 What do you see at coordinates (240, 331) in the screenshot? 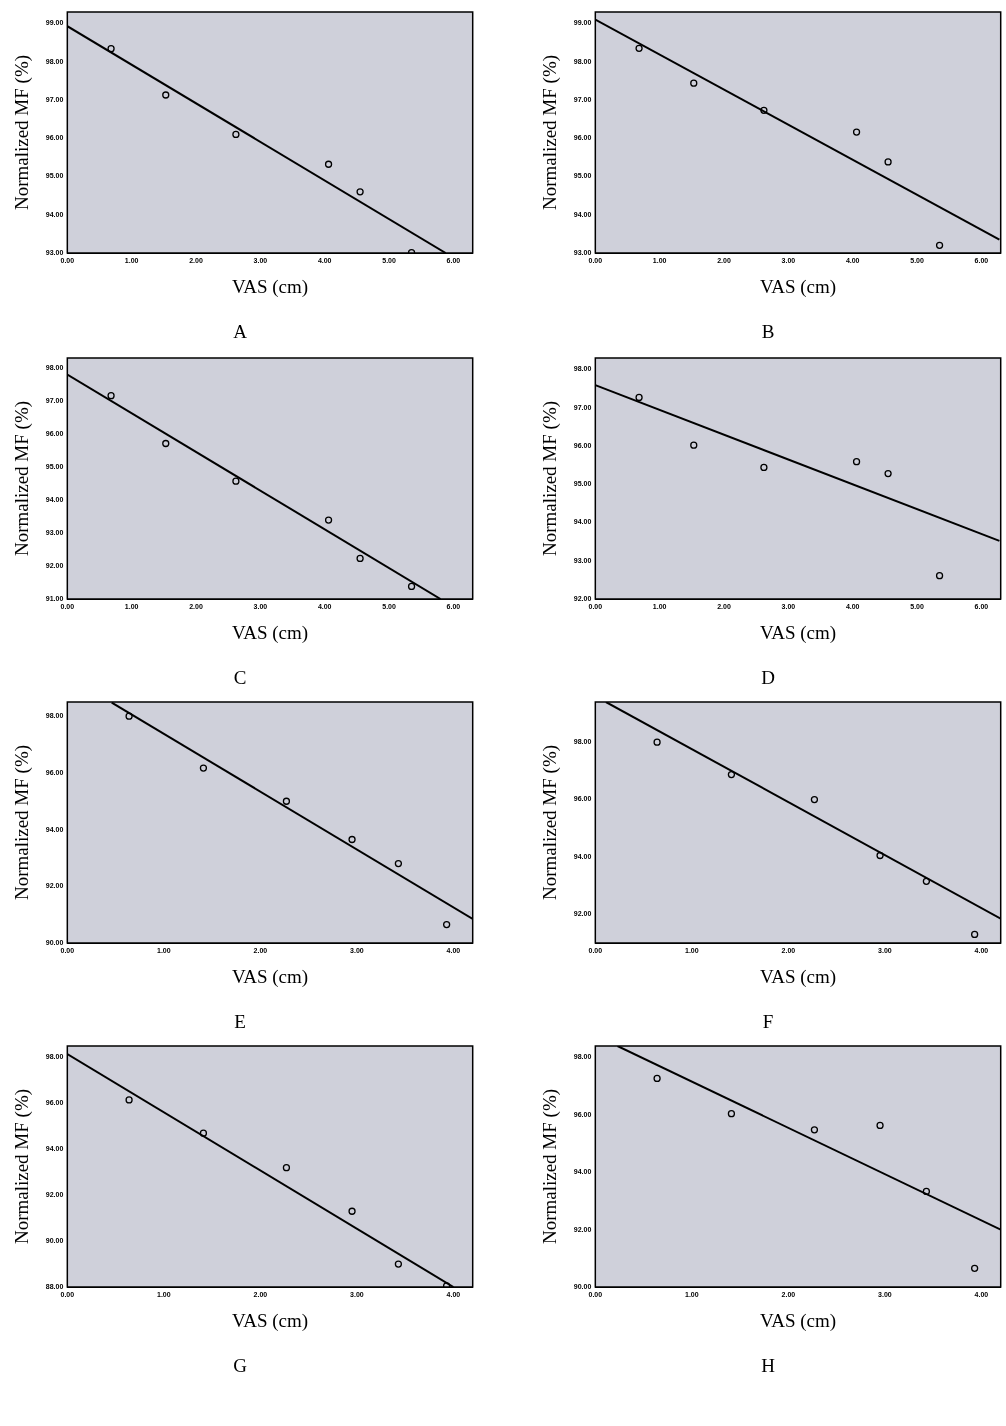
I see `text: A` at bounding box center [240, 331].